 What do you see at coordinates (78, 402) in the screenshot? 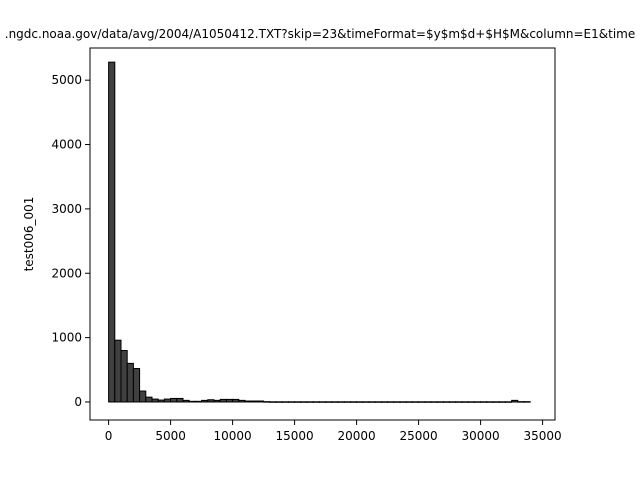
I see `y-tick-label: 0` at bounding box center [78, 402].